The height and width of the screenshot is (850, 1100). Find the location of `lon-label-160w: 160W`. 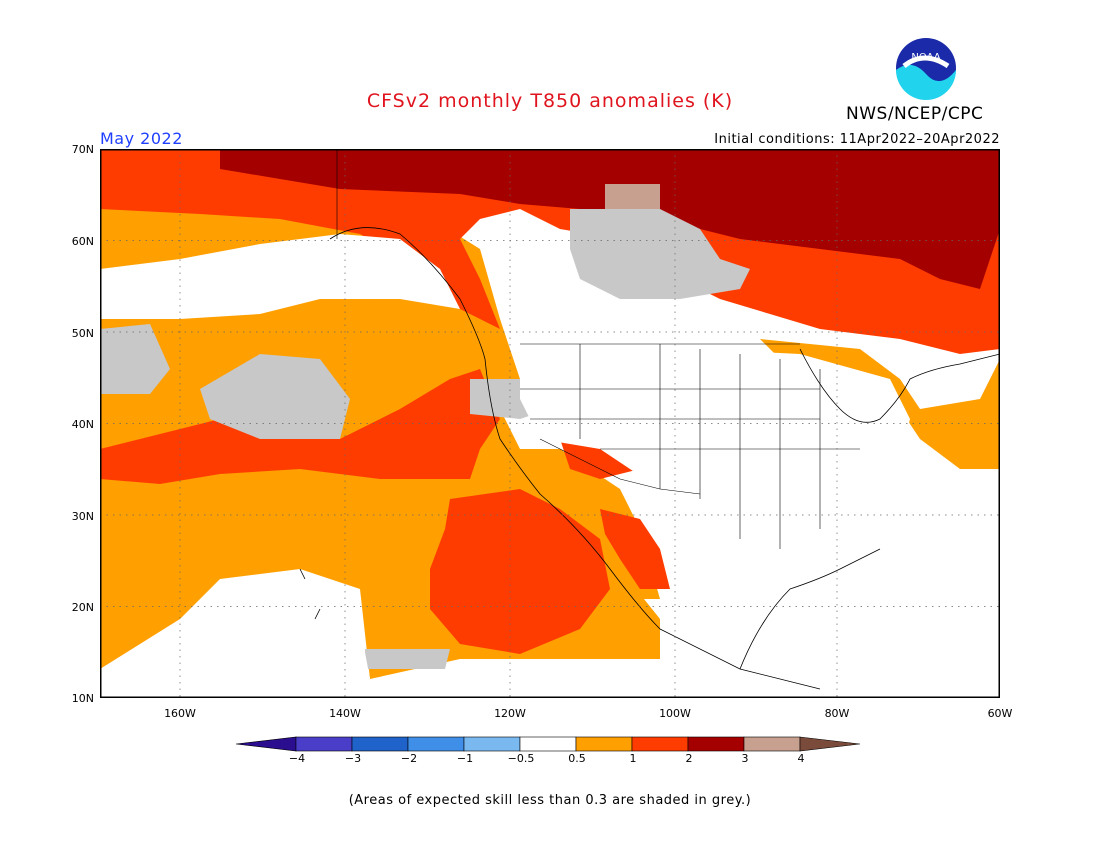

lon-label-160w: 160W is located at coordinates (180, 713).